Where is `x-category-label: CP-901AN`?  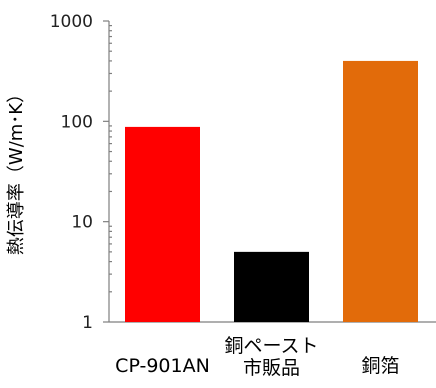 x-category-label: CP-901AN is located at coordinates (162, 366).